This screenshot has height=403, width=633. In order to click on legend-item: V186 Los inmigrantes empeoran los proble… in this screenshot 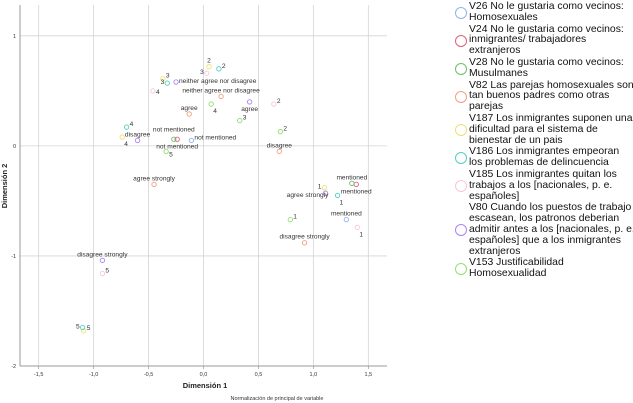, I will do `click(544, 158)`.